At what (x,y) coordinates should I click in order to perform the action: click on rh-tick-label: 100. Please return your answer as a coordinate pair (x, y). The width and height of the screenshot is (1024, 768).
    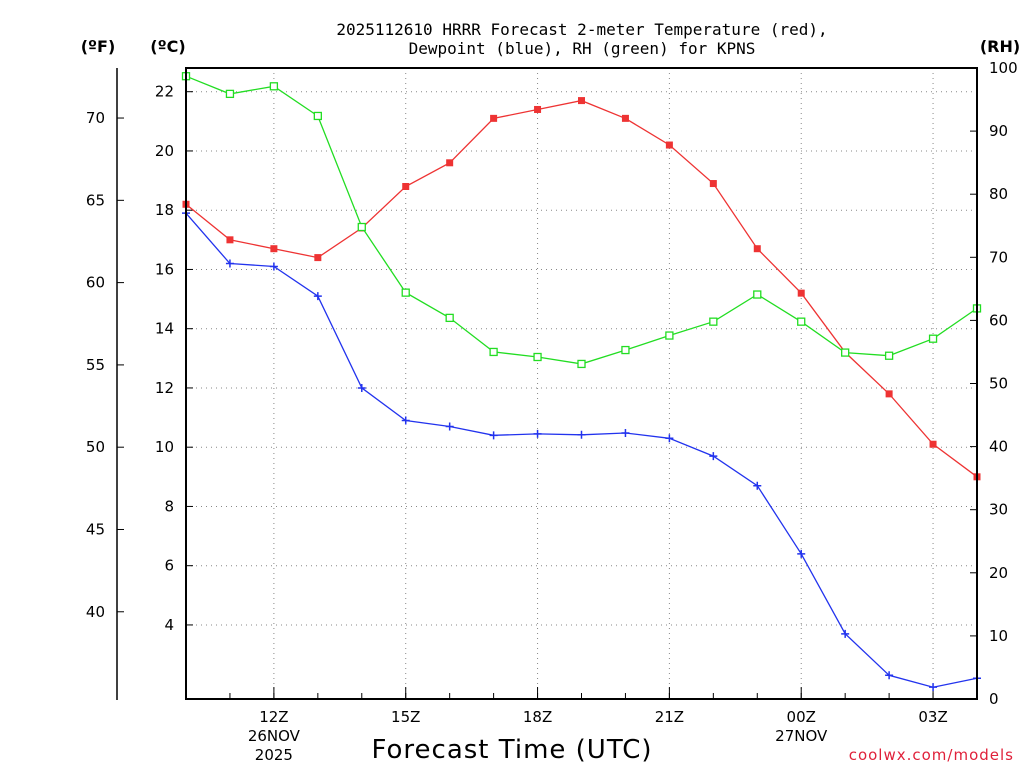
    Looking at the image, I should click on (1003, 68).